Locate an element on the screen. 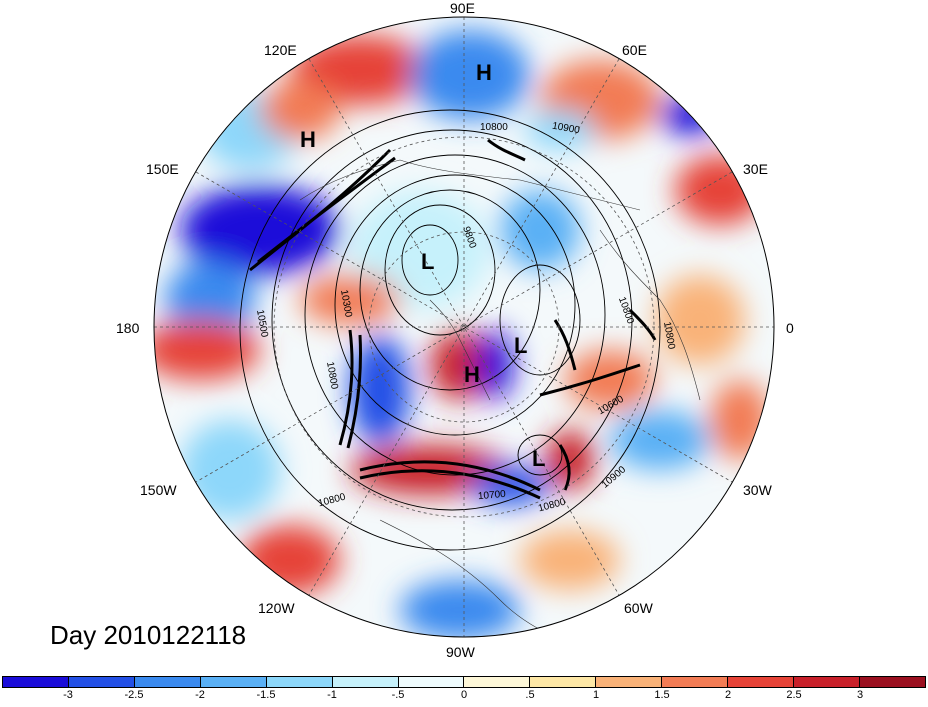  colorbar is located at coordinates (464, 682).